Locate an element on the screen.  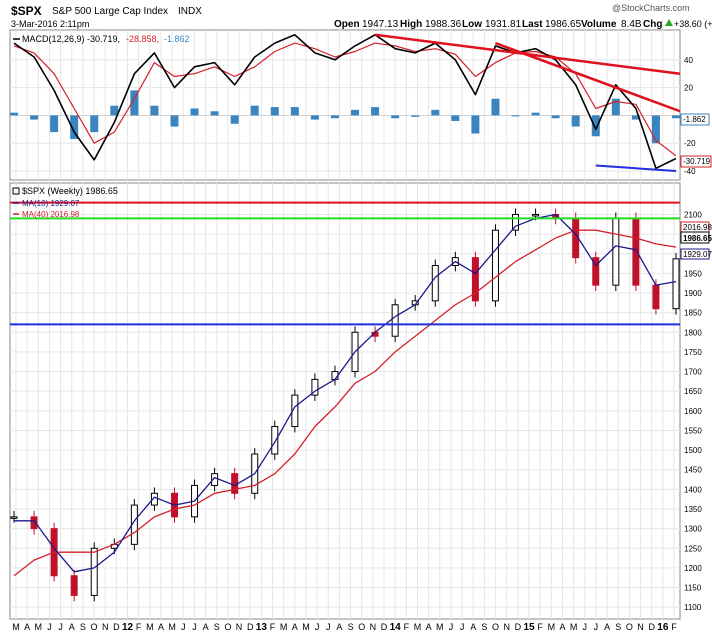
last-badge is located at coordinates (695, 237).